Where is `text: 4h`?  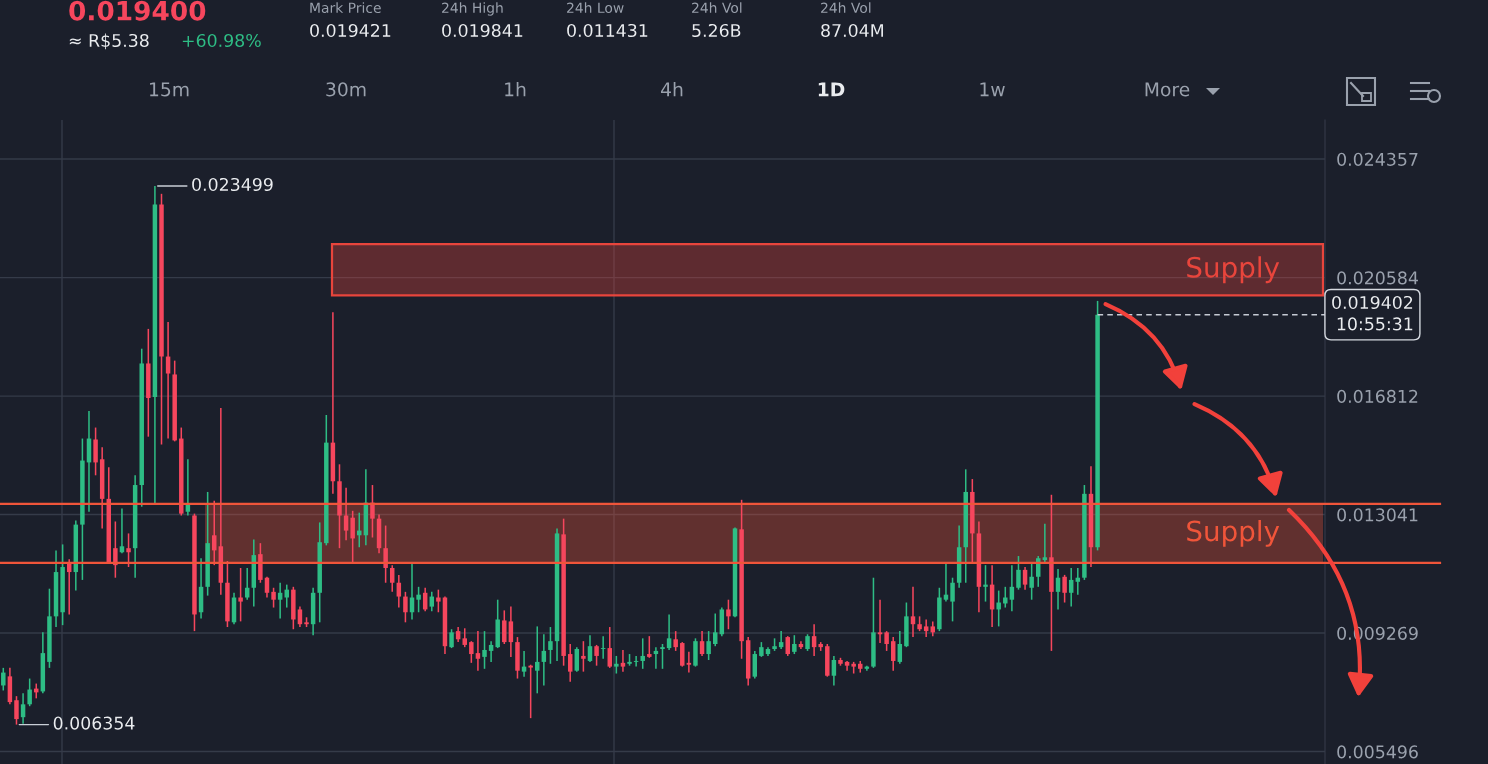 text: 4h is located at coordinates (672, 89).